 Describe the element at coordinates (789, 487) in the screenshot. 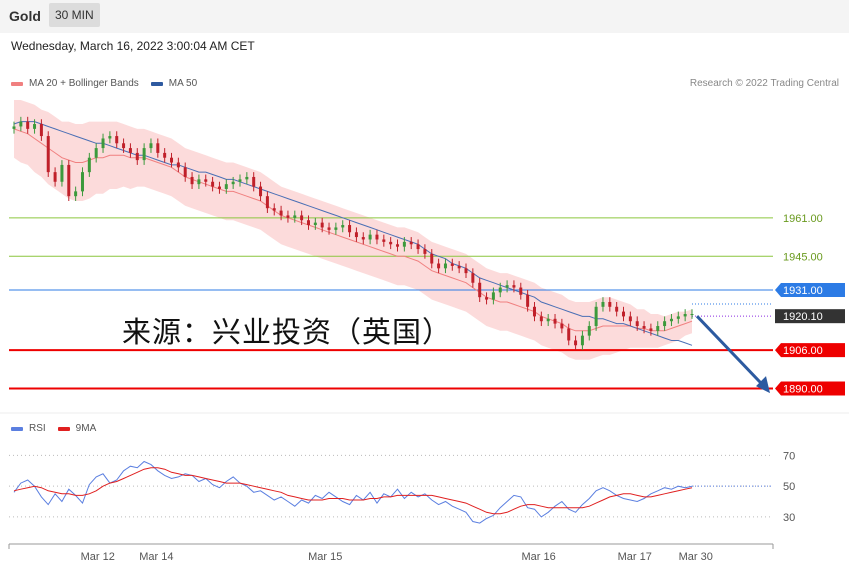

I see `rsi-tick-50: 50` at that location.